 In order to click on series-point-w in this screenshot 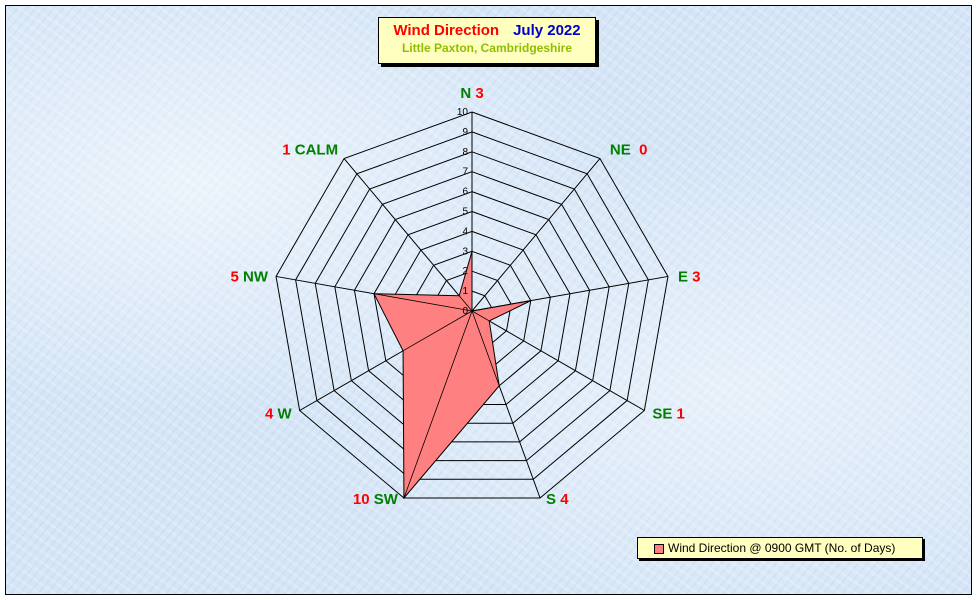, I will do `click(437, 331)`.